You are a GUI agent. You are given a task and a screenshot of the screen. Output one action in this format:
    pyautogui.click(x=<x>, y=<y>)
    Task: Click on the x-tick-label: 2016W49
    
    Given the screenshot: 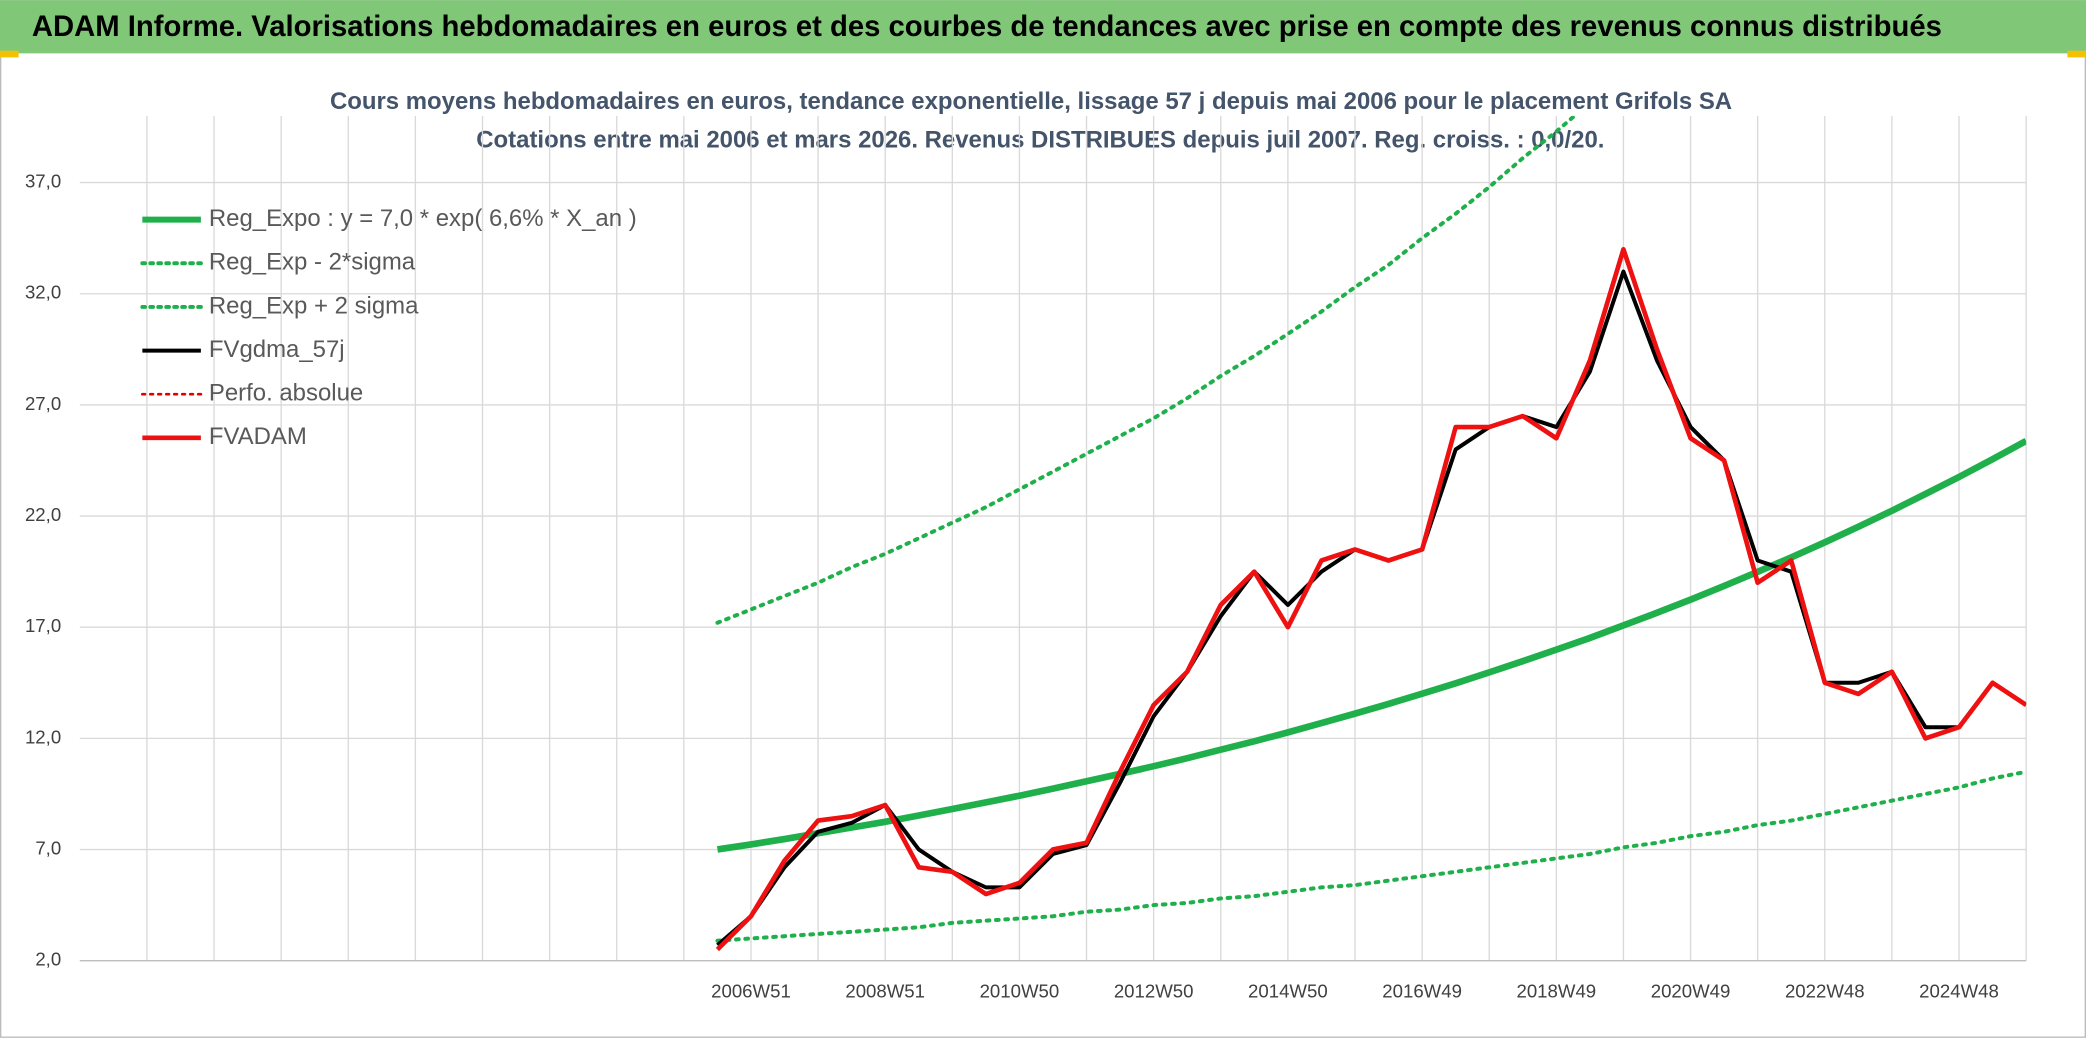 What is the action you would take?
    pyautogui.click(x=1422, y=991)
    